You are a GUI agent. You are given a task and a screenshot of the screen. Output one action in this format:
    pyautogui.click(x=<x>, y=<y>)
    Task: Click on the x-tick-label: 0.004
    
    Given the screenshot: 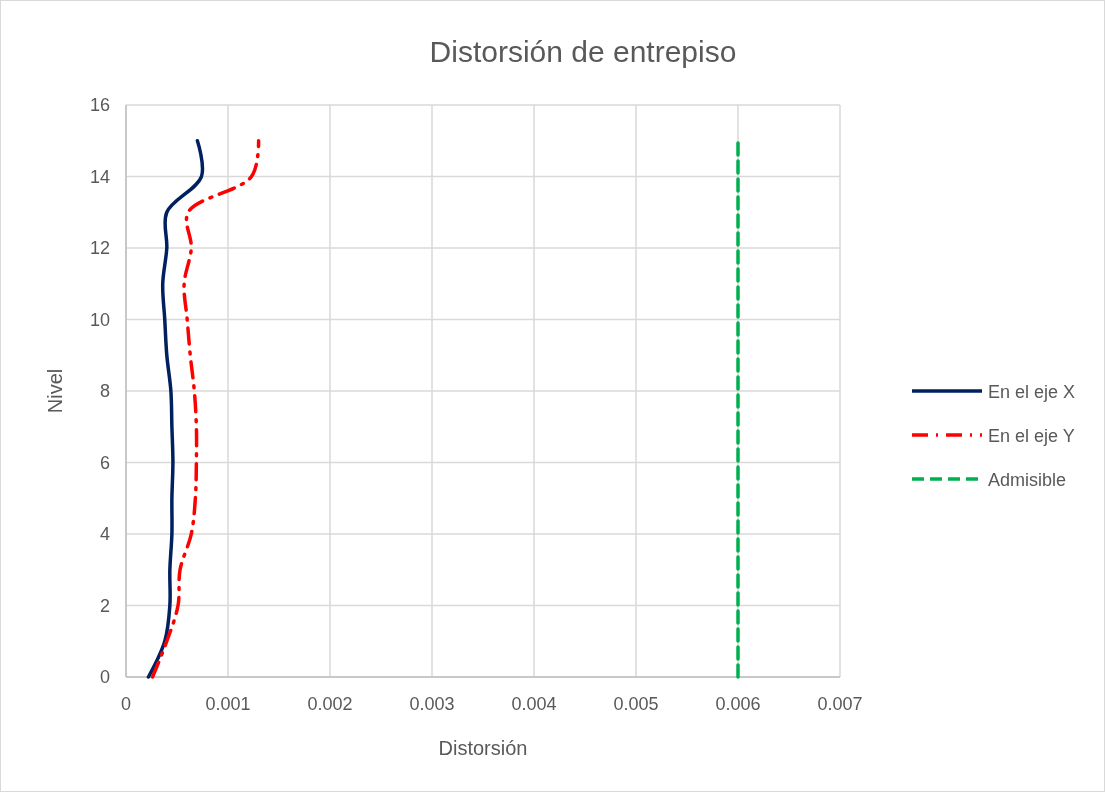 What is the action you would take?
    pyautogui.click(x=534, y=704)
    